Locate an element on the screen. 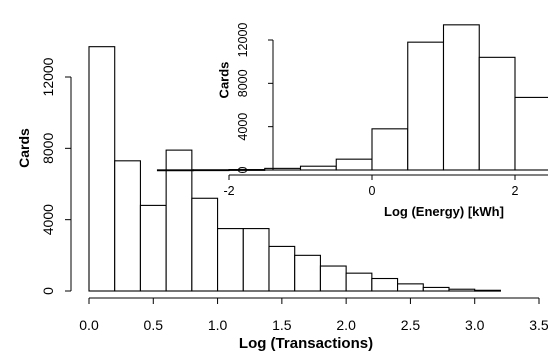  main-x-axis-label: Log (Transactions) is located at coordinates (306, 343).